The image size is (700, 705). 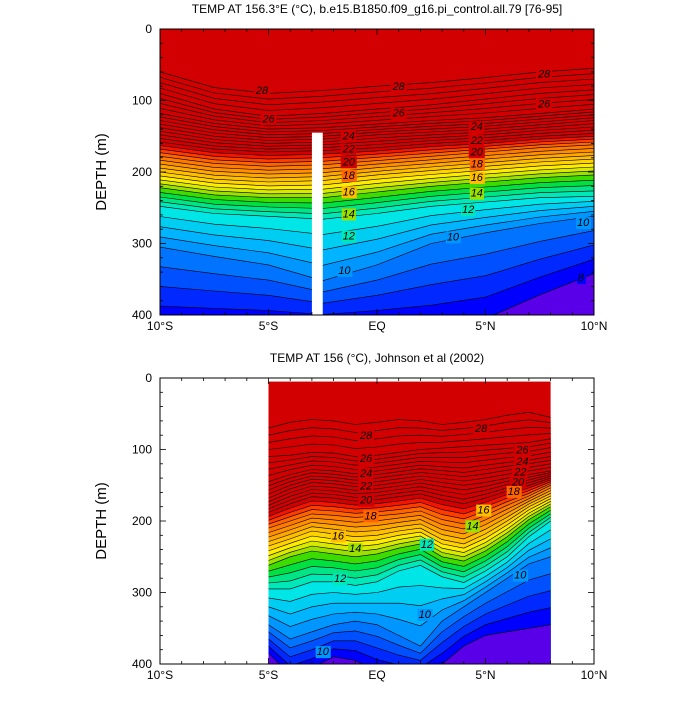 I want to click on isotherm-14.5, so click(x=377, y=182).